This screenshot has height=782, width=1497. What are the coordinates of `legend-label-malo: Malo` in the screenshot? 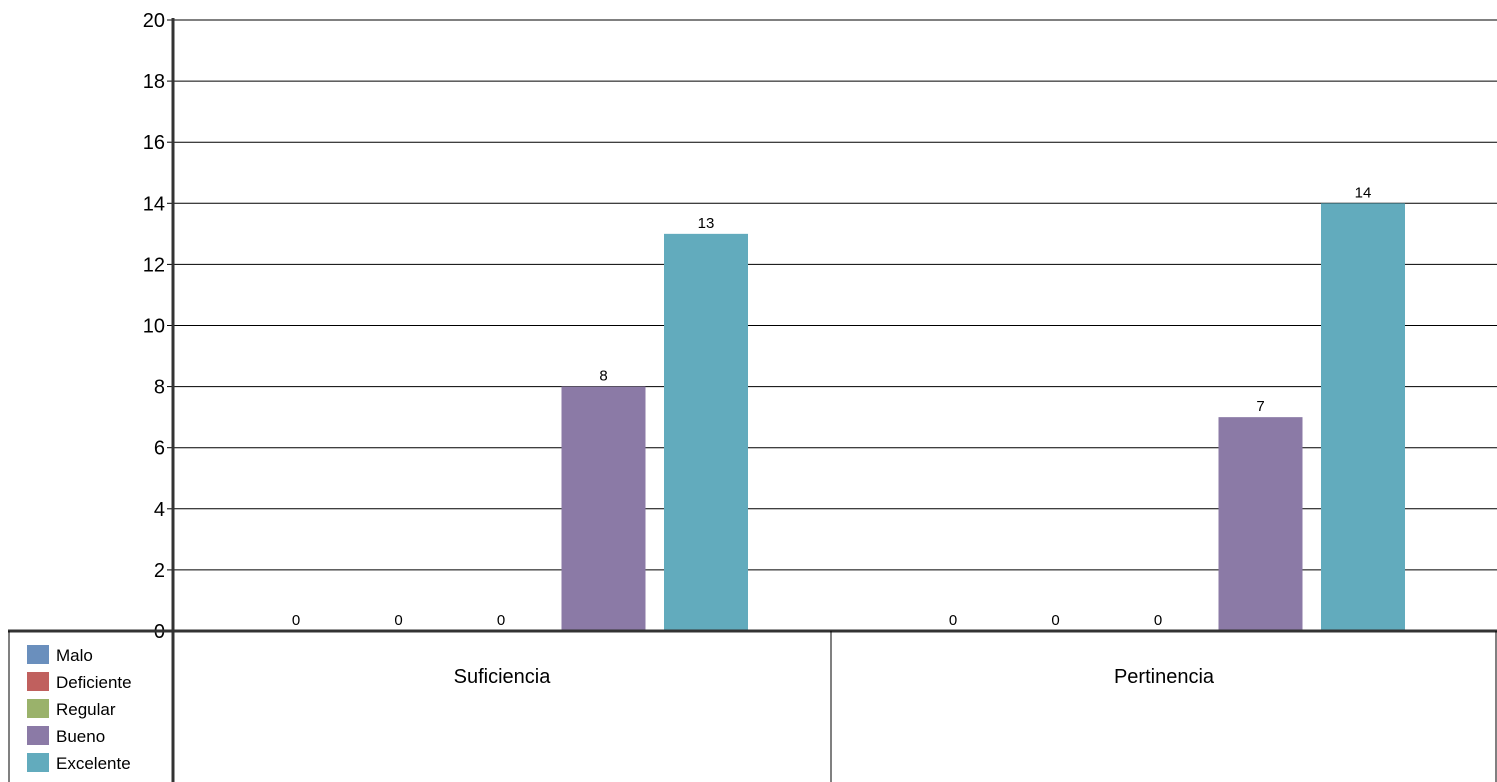 It's located at (74, 655).